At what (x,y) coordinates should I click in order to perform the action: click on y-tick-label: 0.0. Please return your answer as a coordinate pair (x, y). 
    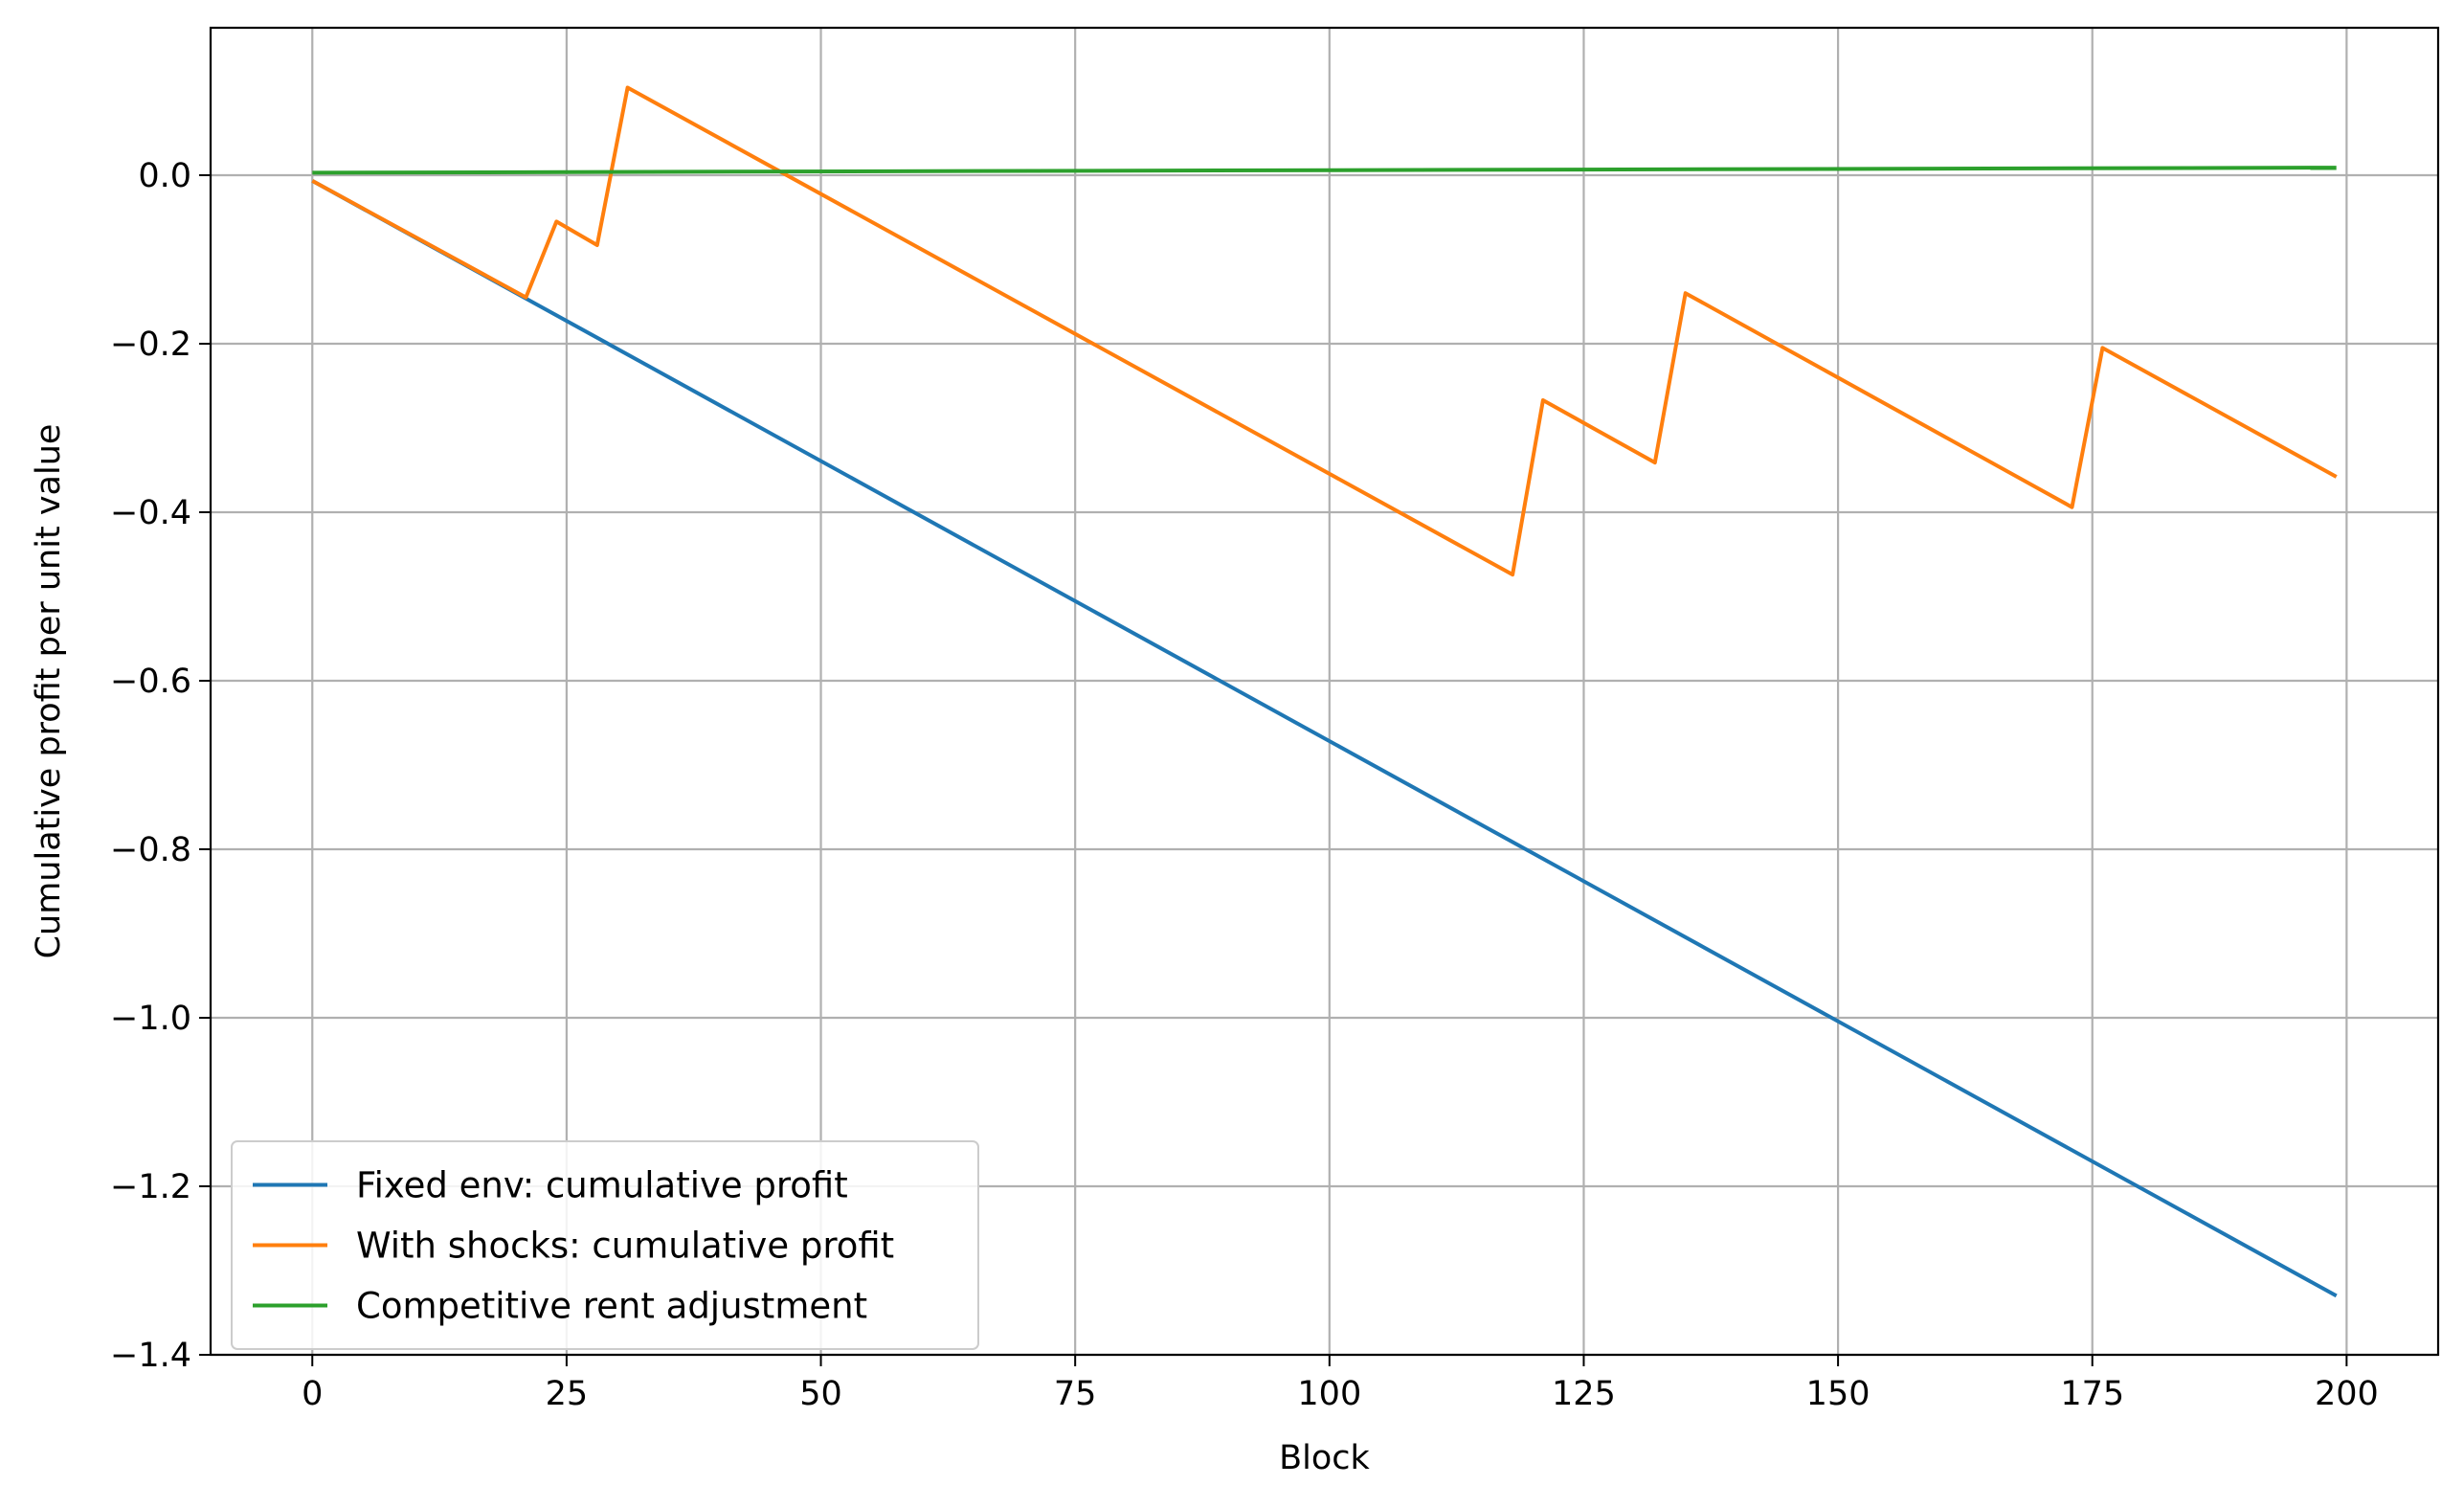
    Looking at the image, I should click on (164, 176).